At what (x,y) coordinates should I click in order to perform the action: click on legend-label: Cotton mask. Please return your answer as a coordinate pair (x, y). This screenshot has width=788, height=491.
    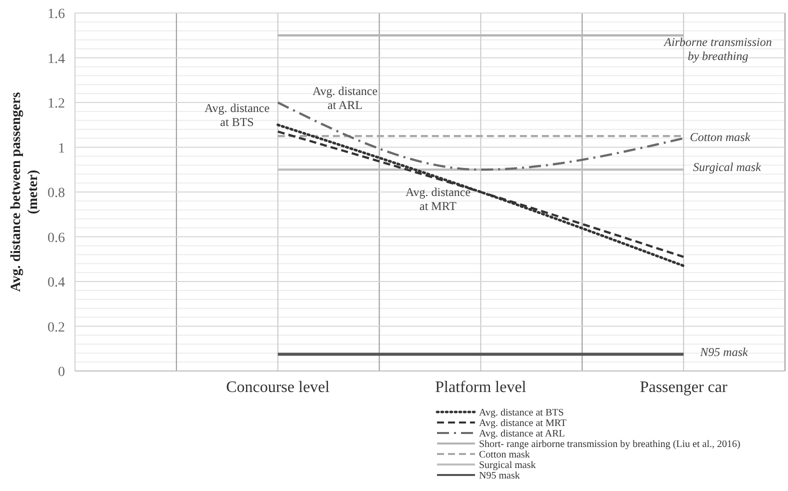
    Looking at the image, I should click on (504, 455).